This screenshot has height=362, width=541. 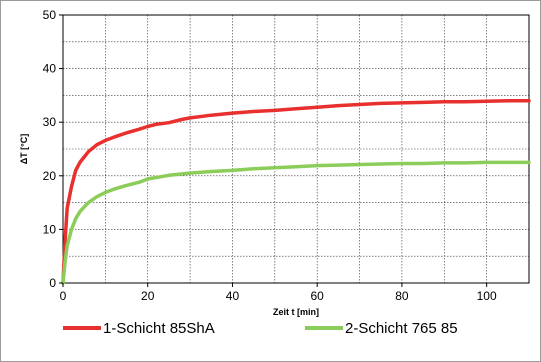 What do you see at coordinates (24, 149) in the screenshot?
I see `y-axis-title: ΔT [°C]` at bounding box center [24, 149].